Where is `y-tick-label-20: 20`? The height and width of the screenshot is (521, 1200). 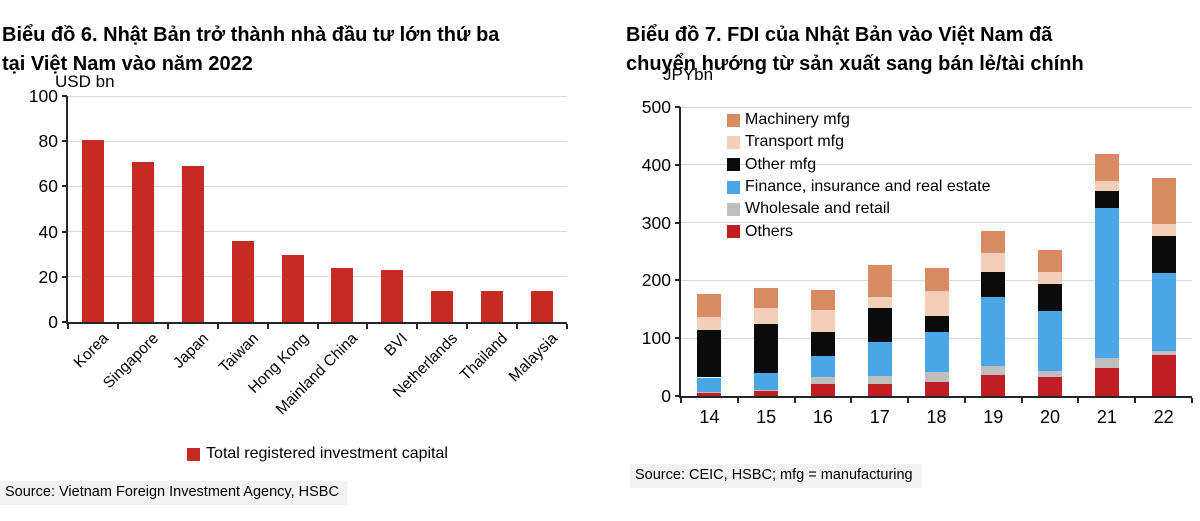
y-tick-label-20: 20 is located at coordinates (48, 276).